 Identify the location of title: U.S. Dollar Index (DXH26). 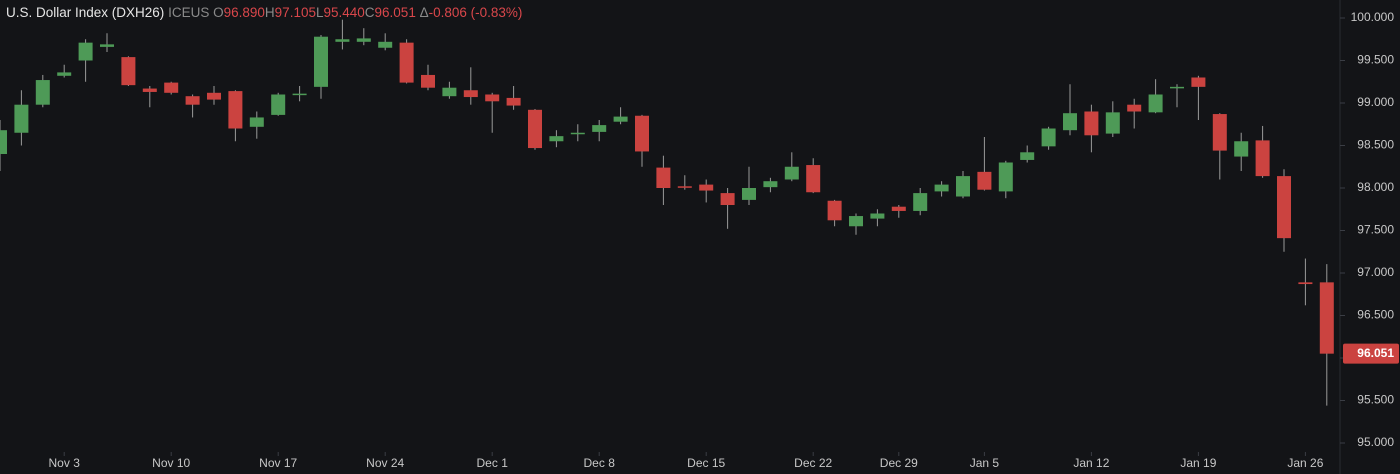
(85, 12).